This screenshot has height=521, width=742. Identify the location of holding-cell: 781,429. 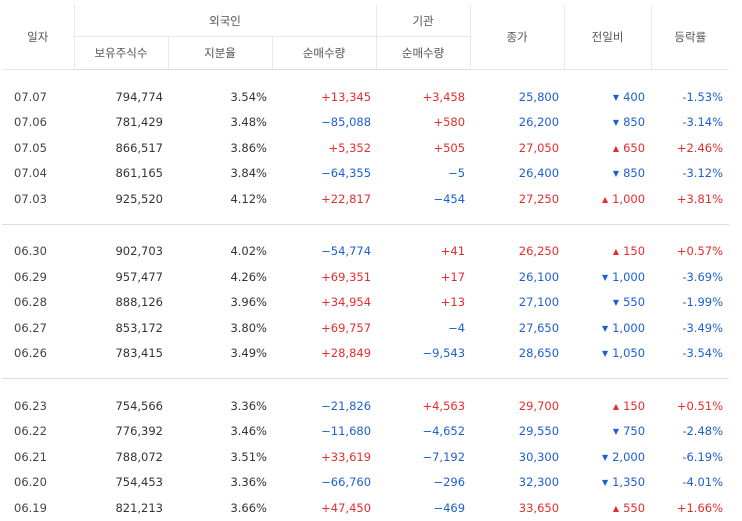
(139, 122).